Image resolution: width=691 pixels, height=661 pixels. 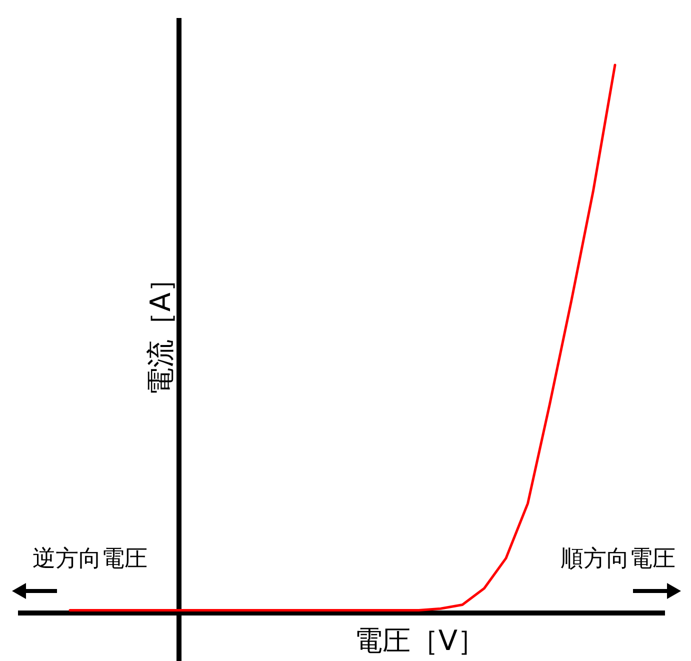 I want to click on annotation: 順方向電圧, so click(x=618, y=558).